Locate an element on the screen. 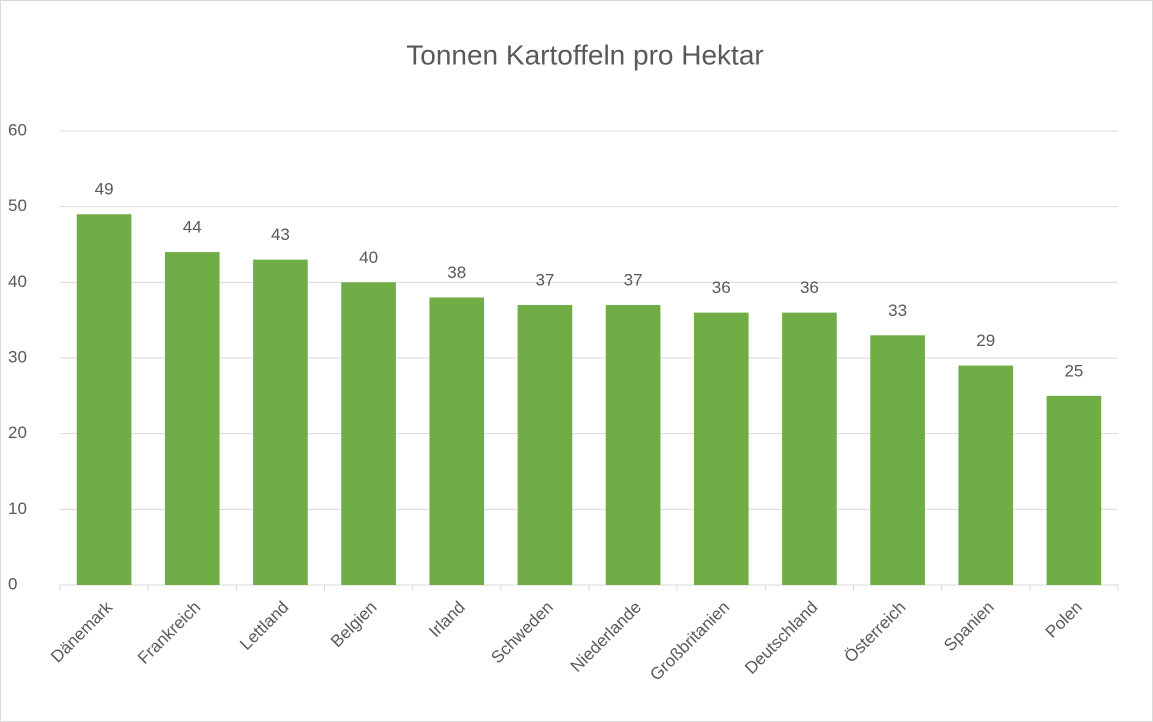 The image size is (1153, 722). chart-title: Tonnen Kartoffeln pro Hektar is located at coordinates (584, 54).